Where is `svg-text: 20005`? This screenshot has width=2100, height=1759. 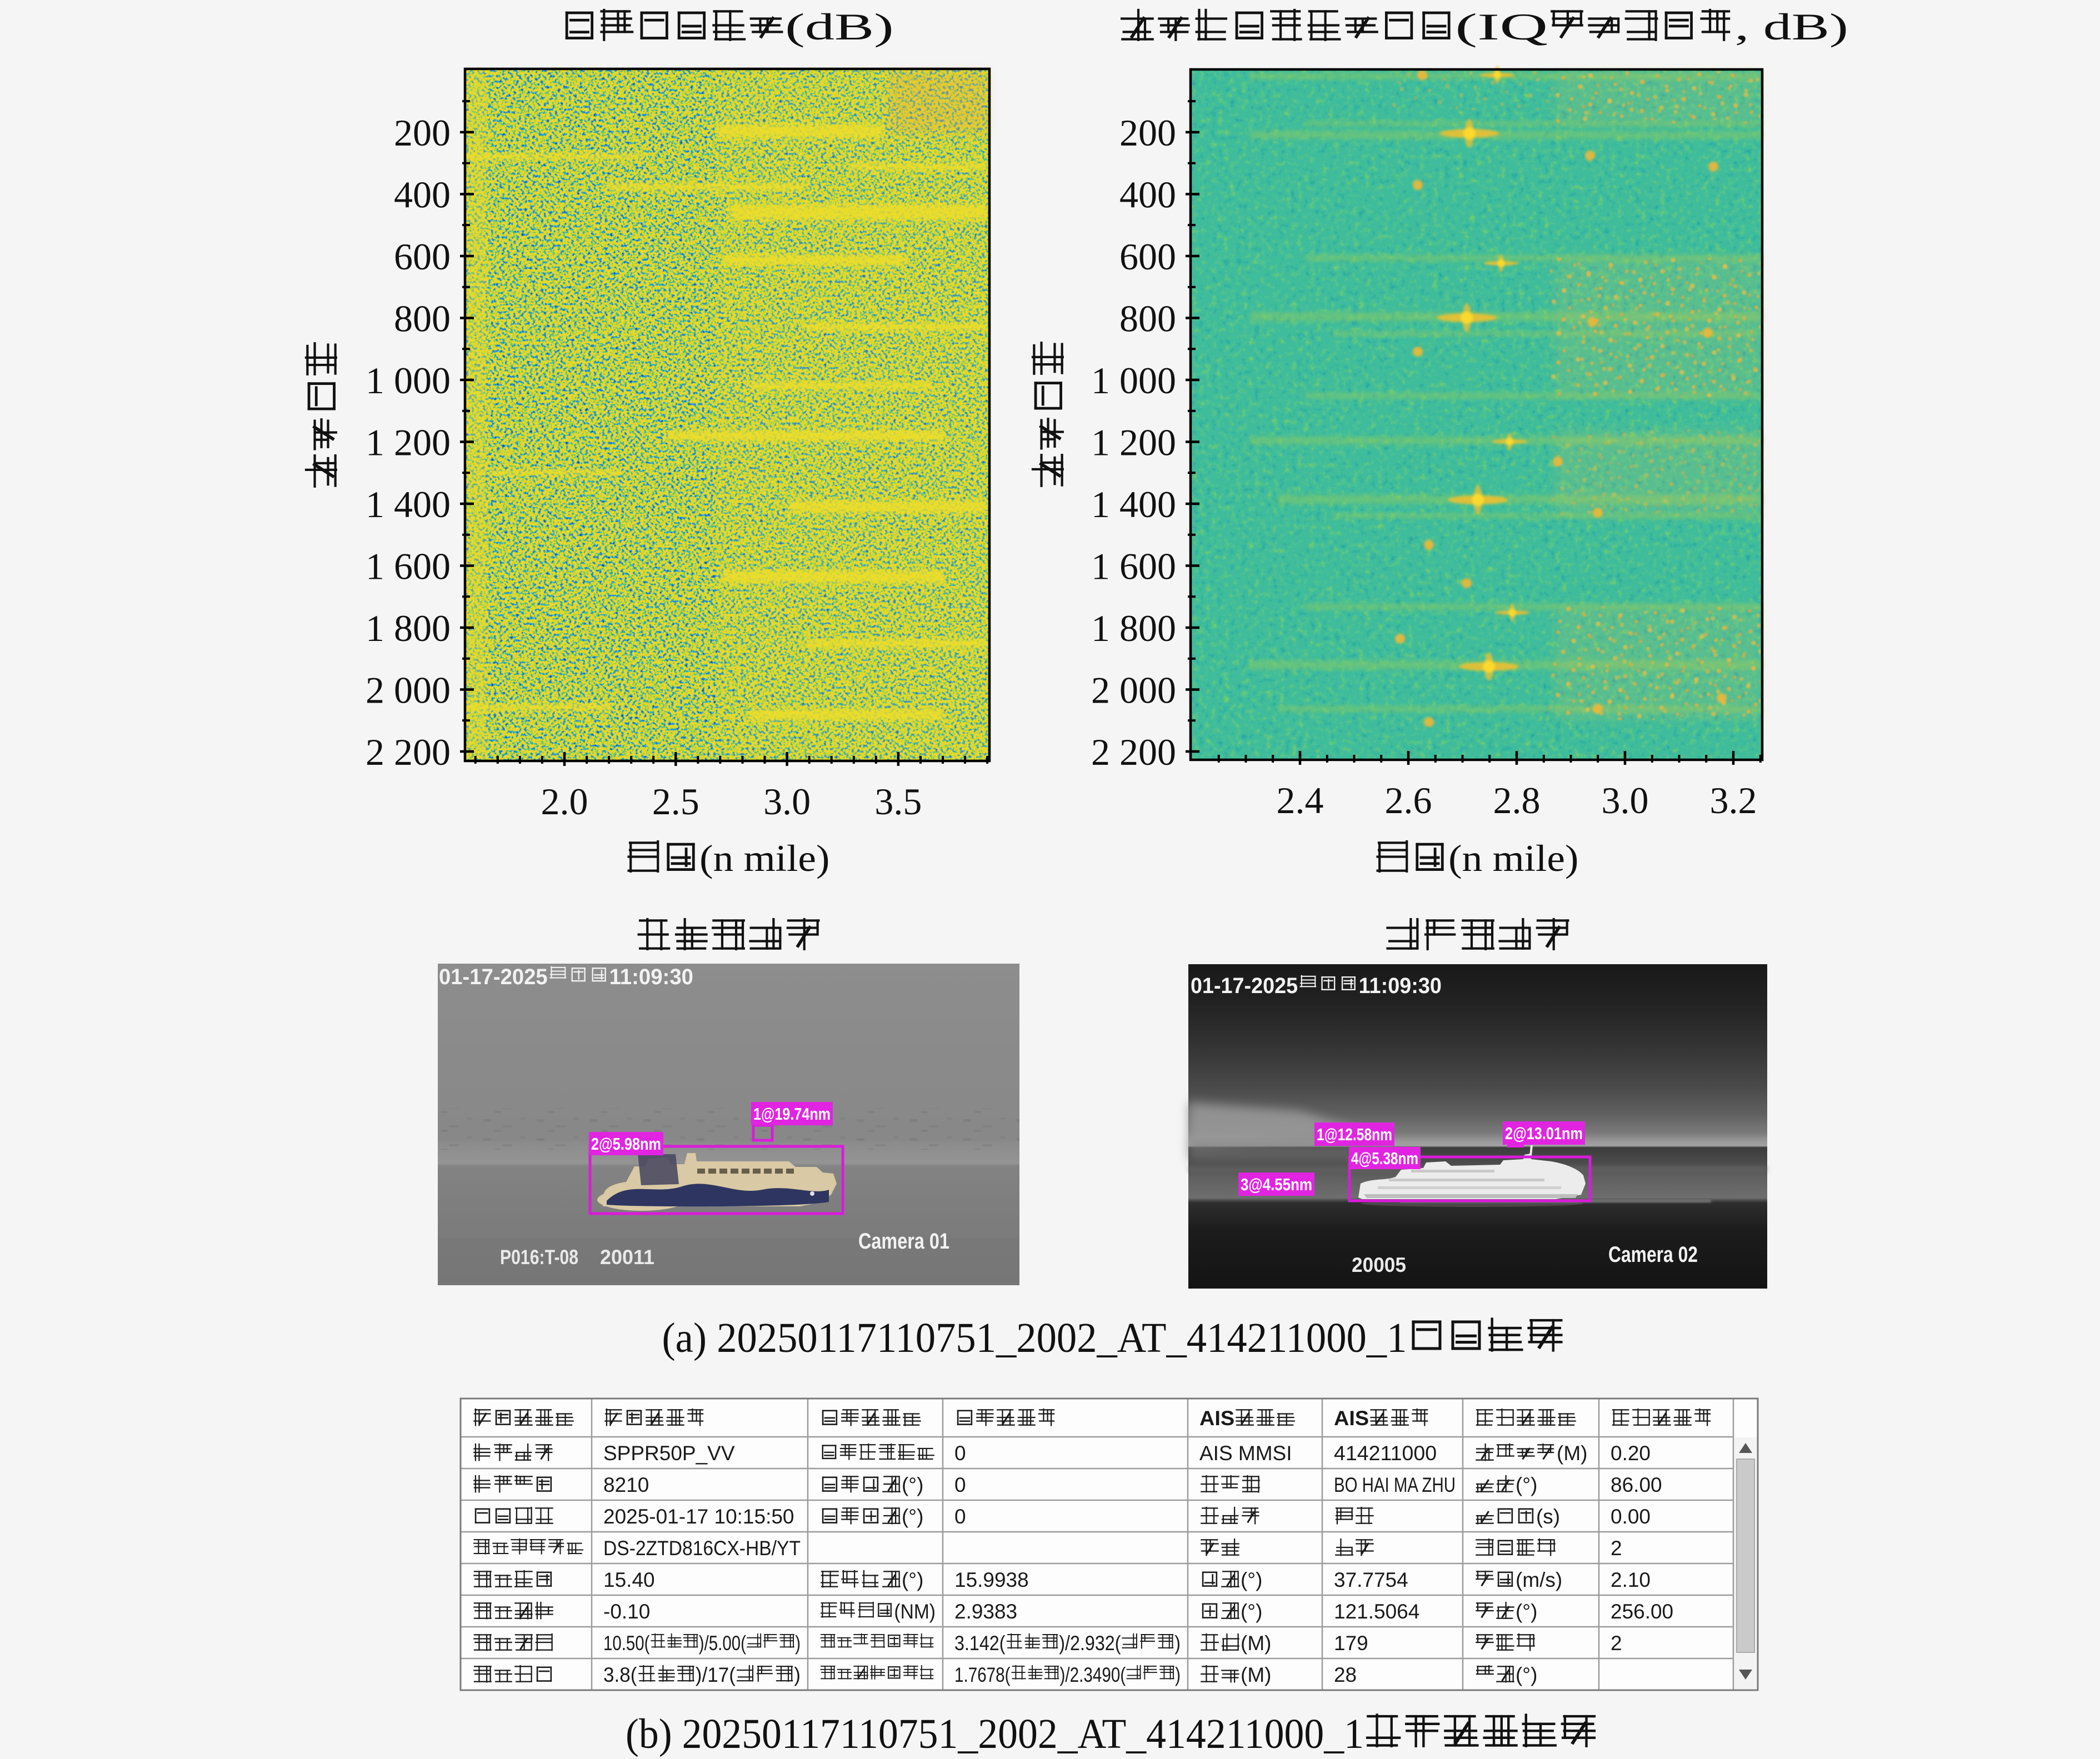 svg-text: 20005 is located at coordinates (1379, 1265).